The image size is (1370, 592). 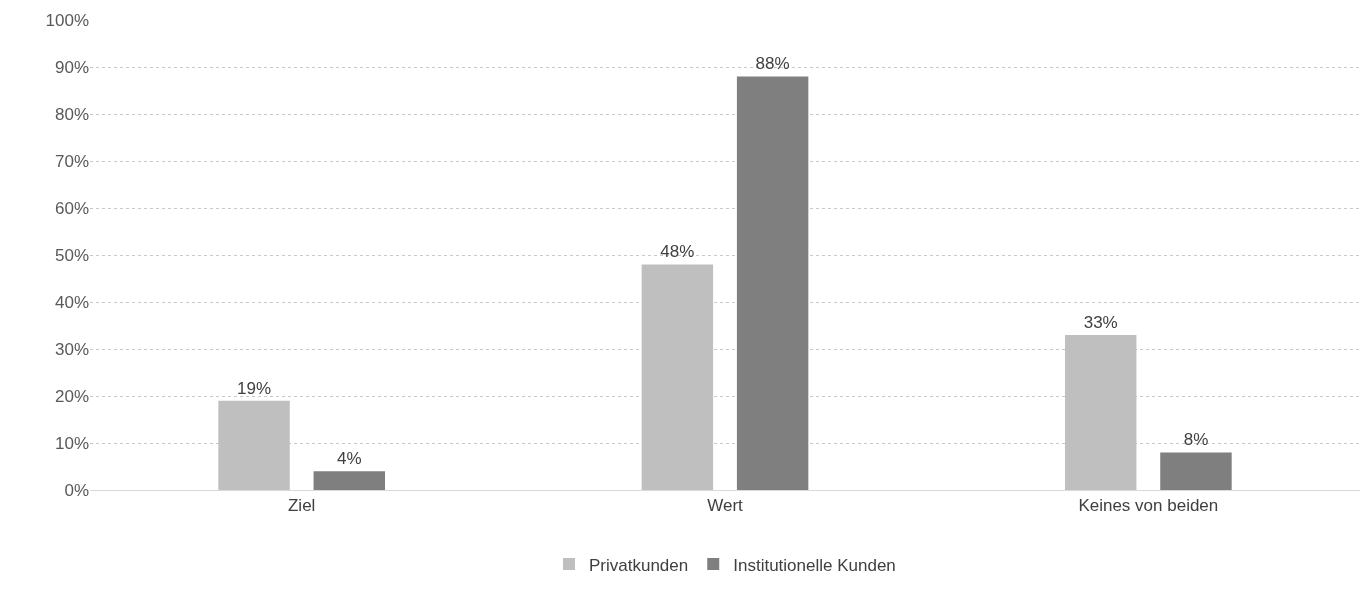 What do you see at coordinates (71, 443) in the screenshot?
I see `y-tick-label: 10%` at bounding box center [71, 443].